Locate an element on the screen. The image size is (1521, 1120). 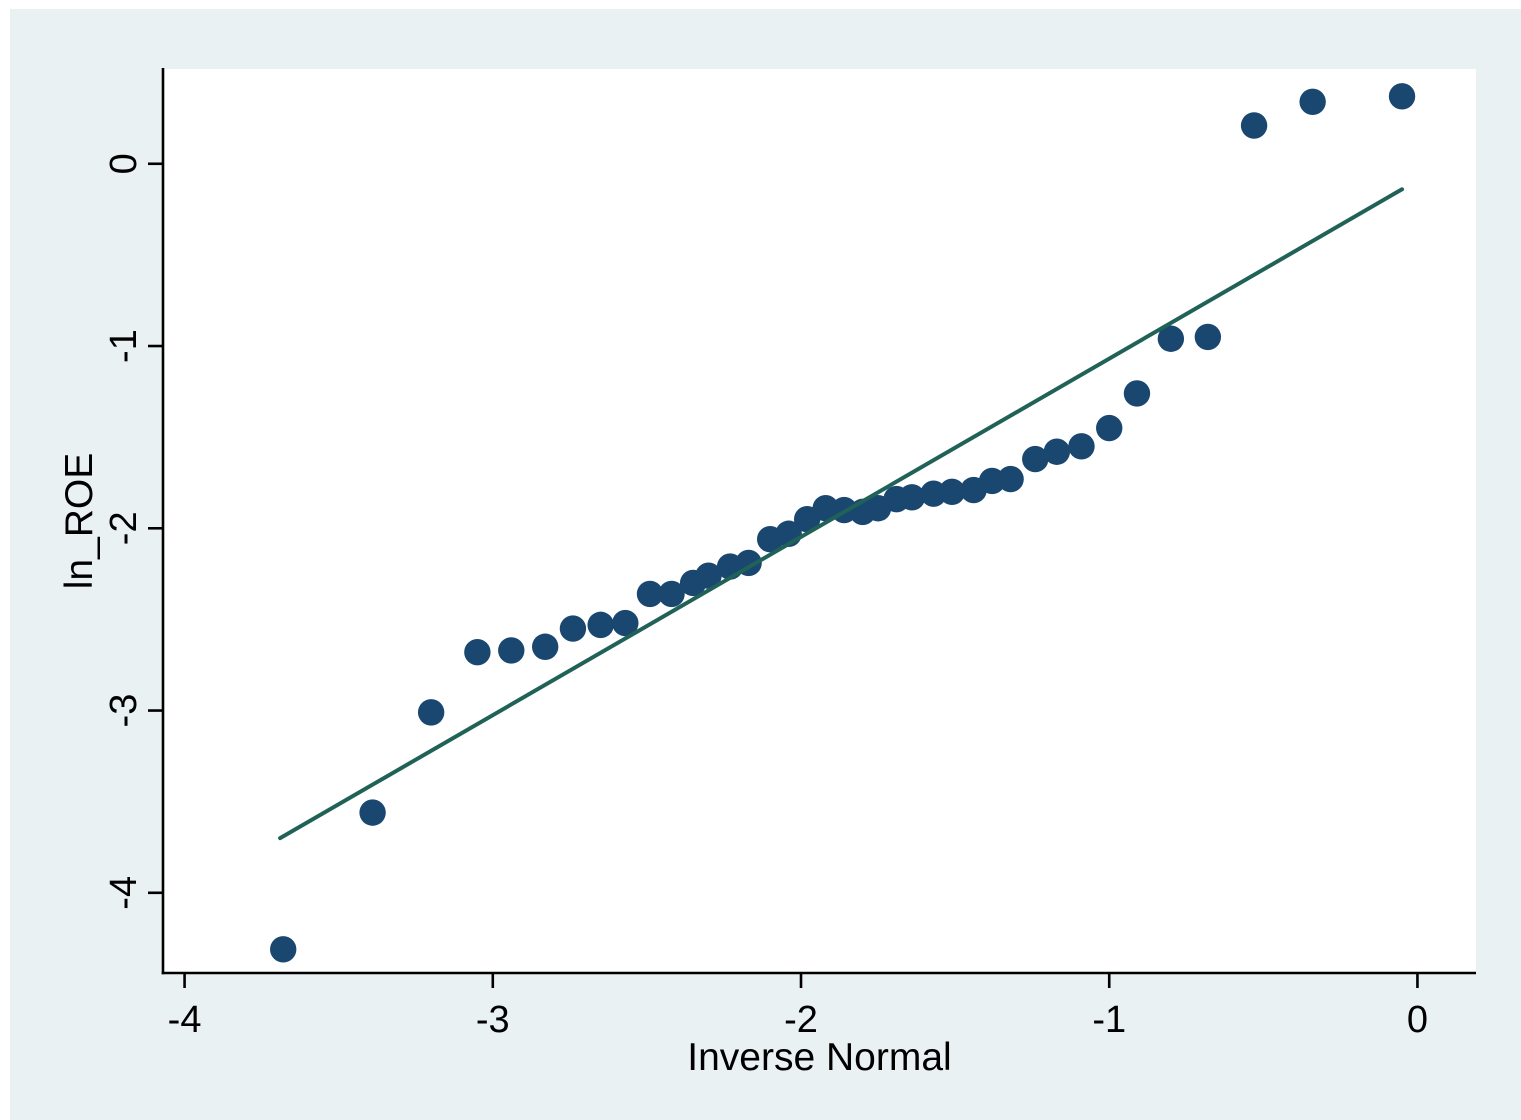
y-tick-label: -4 is located at coordinates (124, 893).